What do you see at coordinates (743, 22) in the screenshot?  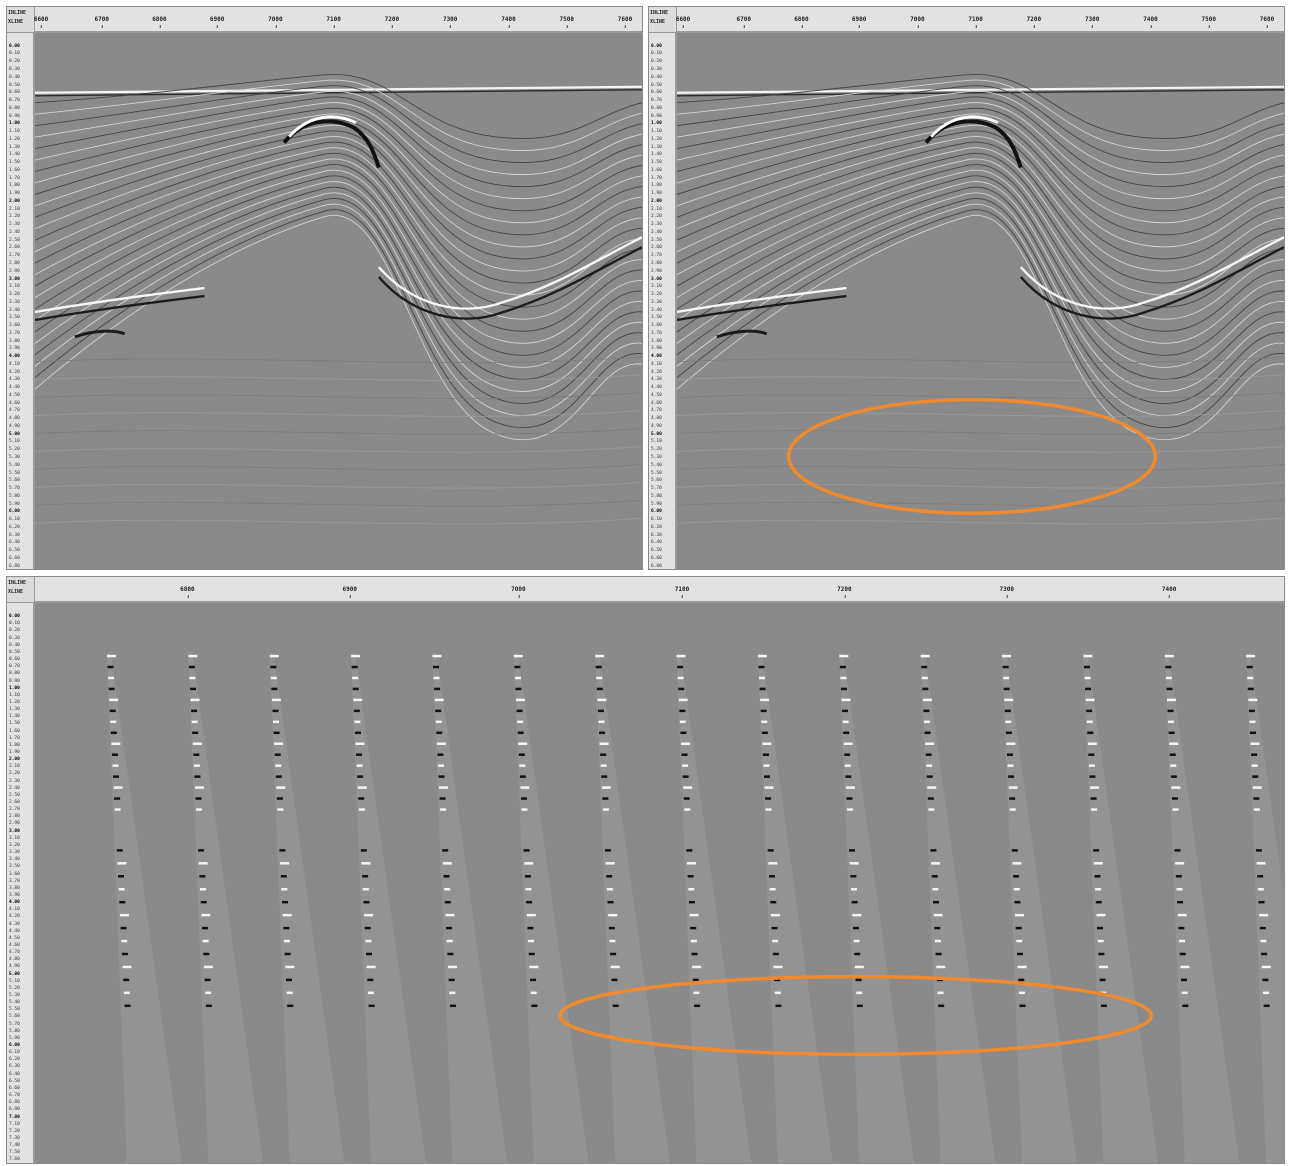 I see `x-tick-label: 6700` at bounding box center [743, 22].